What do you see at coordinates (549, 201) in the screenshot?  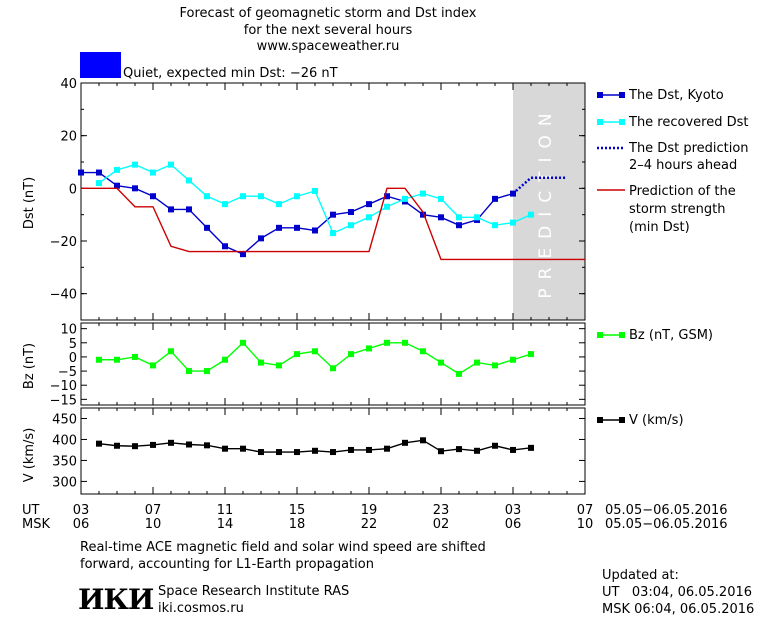 I see `prediction-shade` at bounding box center [549, 201].